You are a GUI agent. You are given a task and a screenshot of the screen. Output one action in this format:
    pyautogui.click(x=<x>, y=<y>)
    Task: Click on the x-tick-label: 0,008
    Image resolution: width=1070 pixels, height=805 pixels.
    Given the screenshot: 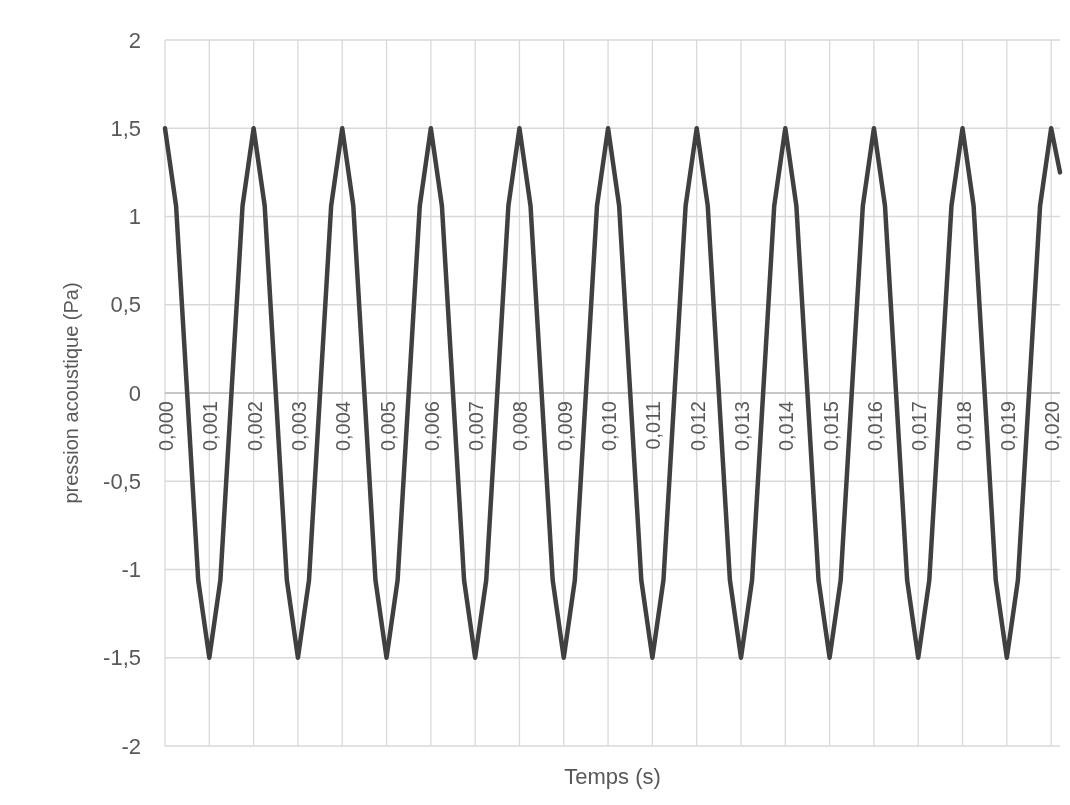 What is the action you would take?
    pyautogui.click(x=520, y=426)
    